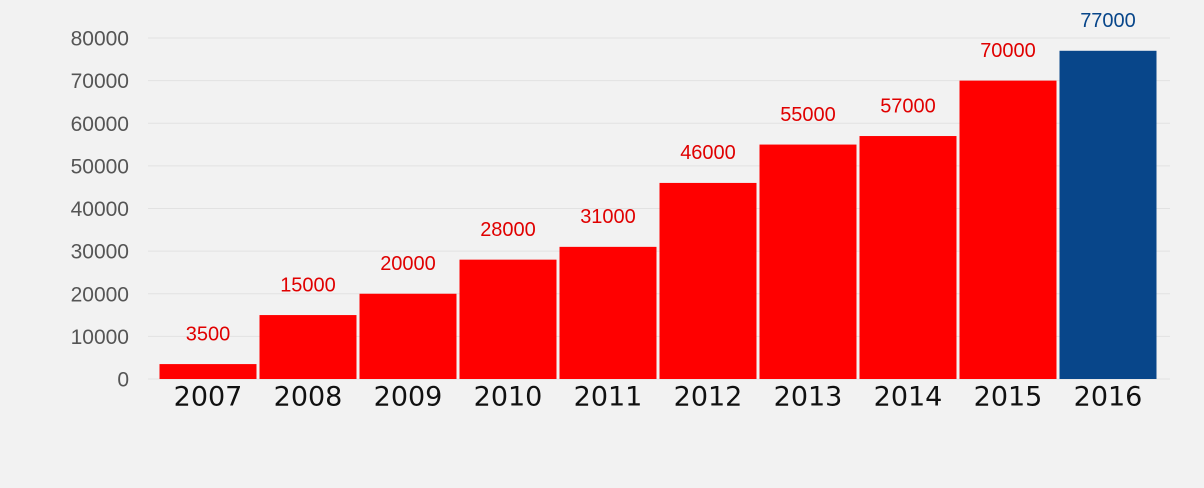 Image resolution: width=1204 pixels, height=488 pixels. What do you see at coordinates (100, 294) in the screenshot?
I see `y-tick-label: 20000` at bounding box center [100, 294].